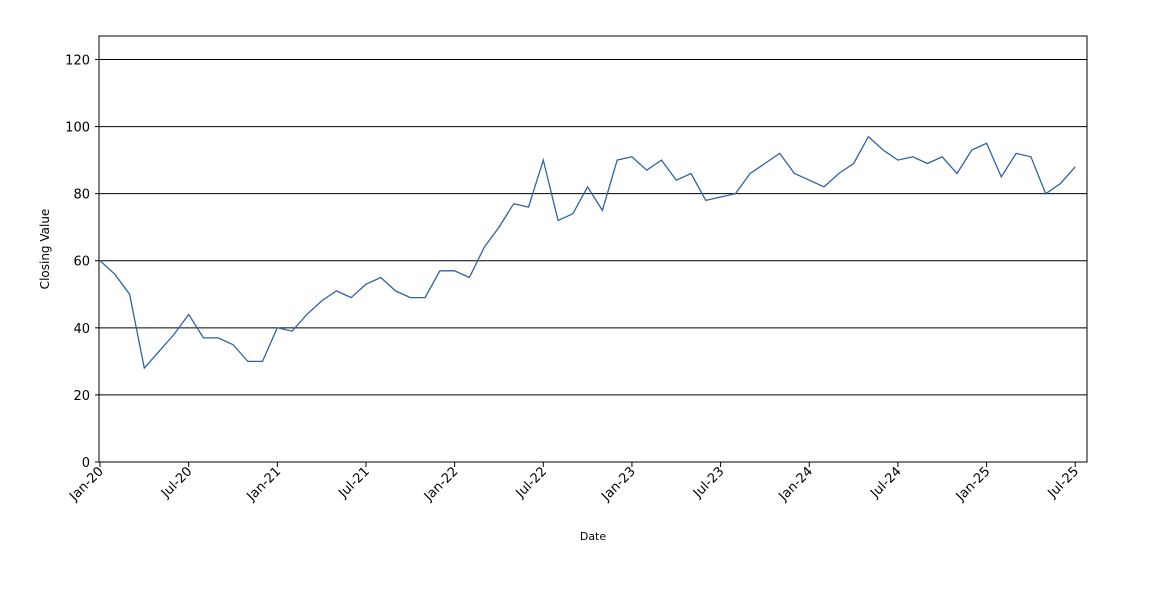  I want to click on x-tick-label: Jan-23, so click(618, 484).